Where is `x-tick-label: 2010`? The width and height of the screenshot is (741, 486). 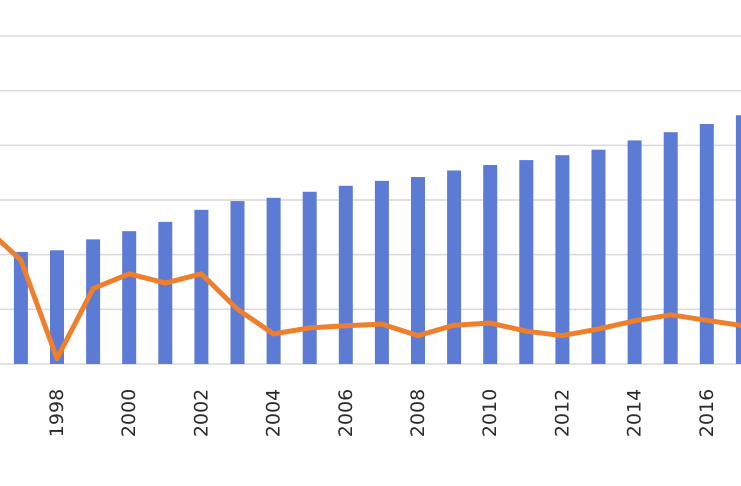
x-tick-label: 2010 is located at coordinates (490, 413).